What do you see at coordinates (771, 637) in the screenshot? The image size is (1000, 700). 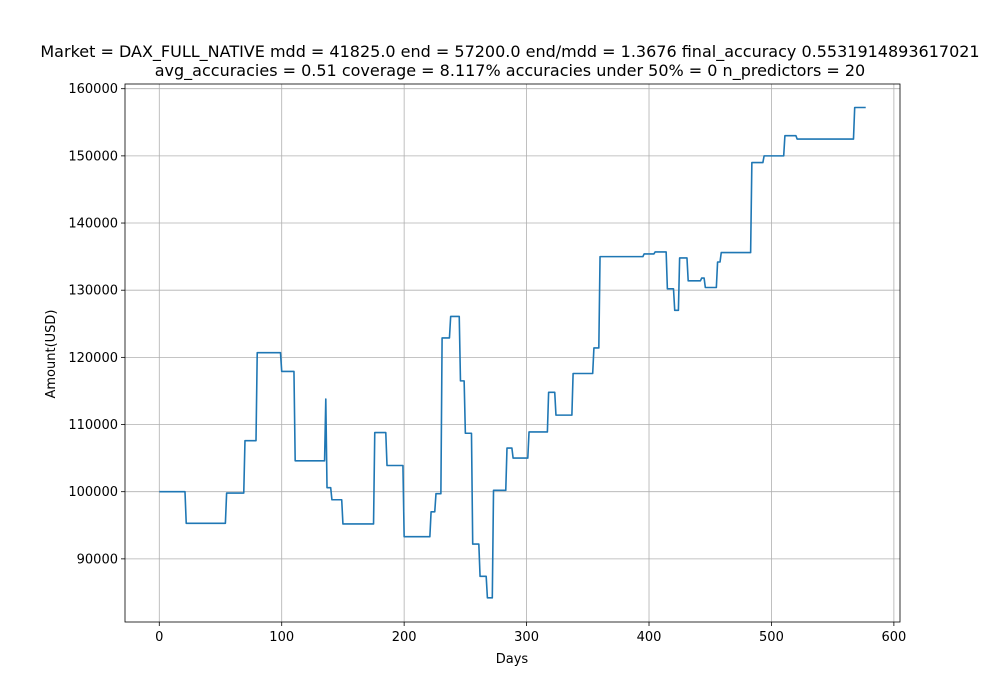 I see `x-tick-label: 500` at bounding box center [771, 637].